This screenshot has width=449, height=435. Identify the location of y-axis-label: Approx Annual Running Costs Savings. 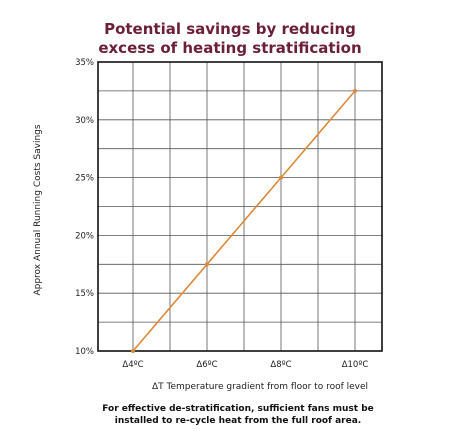
(38, 209).